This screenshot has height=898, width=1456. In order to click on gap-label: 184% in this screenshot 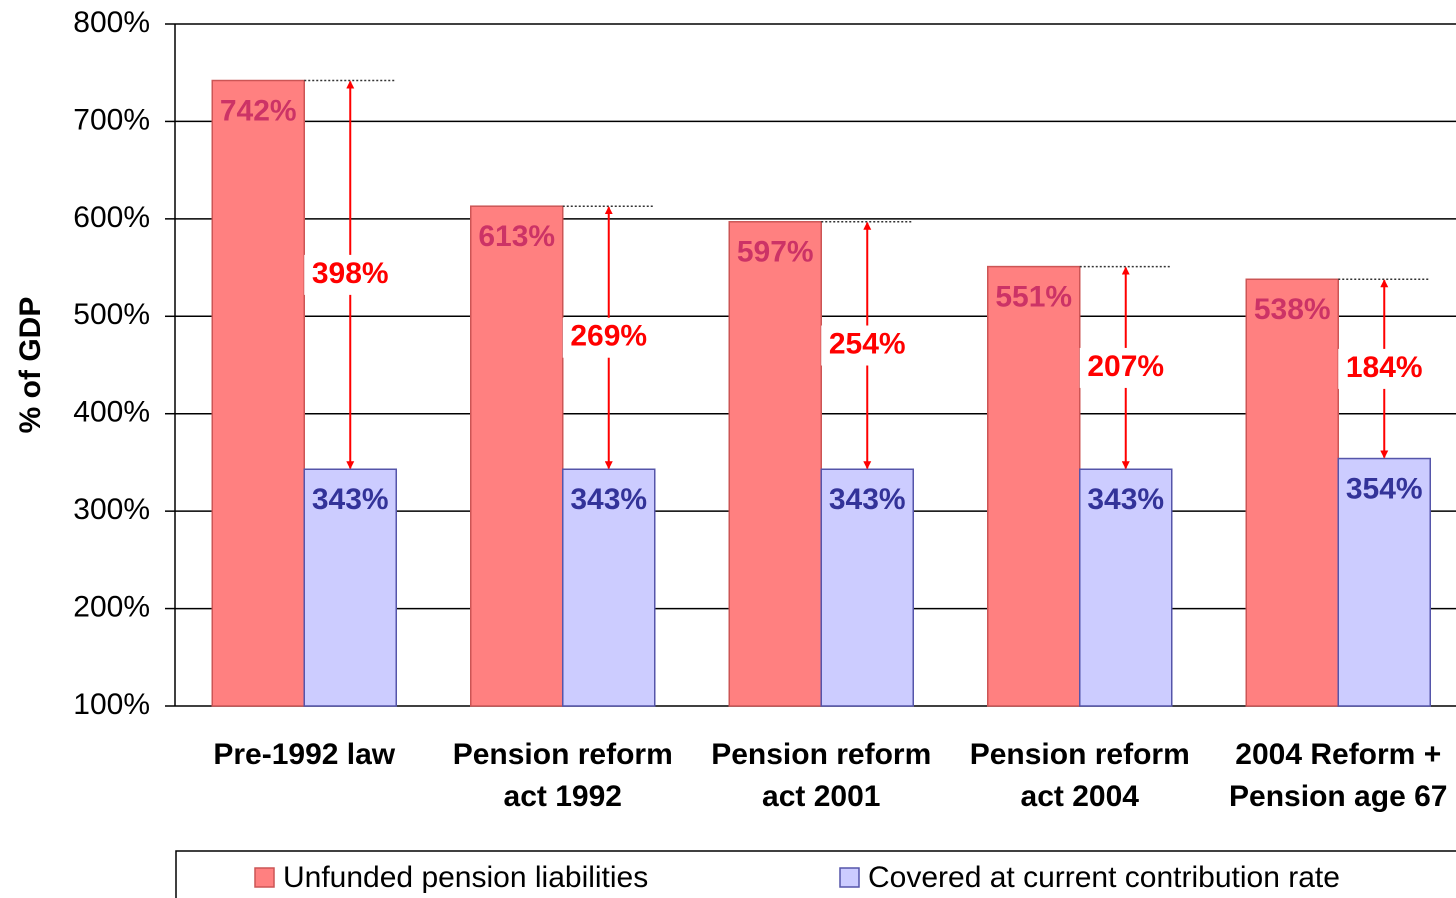, I will do `click(1384, 367)`.